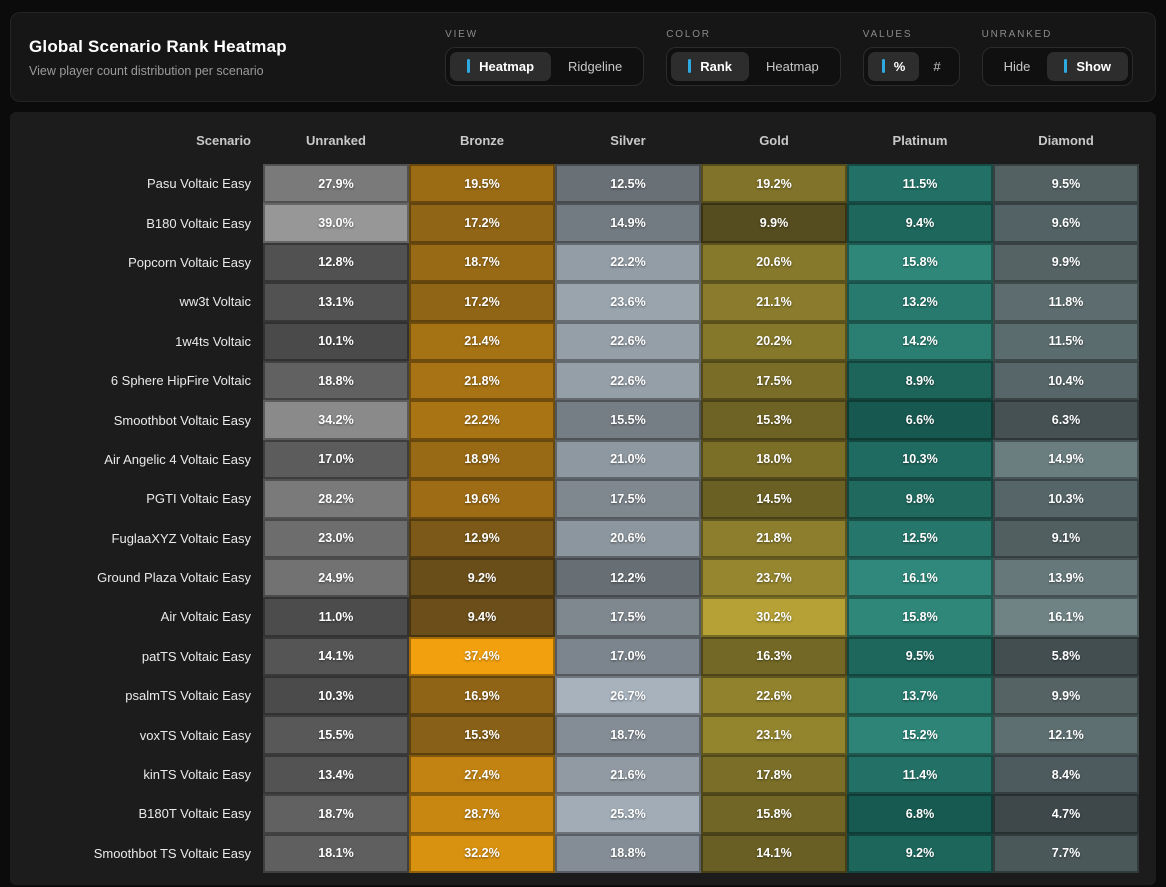 The image size is (1166, 887). What do you see at coordinates (482, 184) in the screenshot?
I see `heatmap-cell: 19.5%` at bounding box center [482, 184].